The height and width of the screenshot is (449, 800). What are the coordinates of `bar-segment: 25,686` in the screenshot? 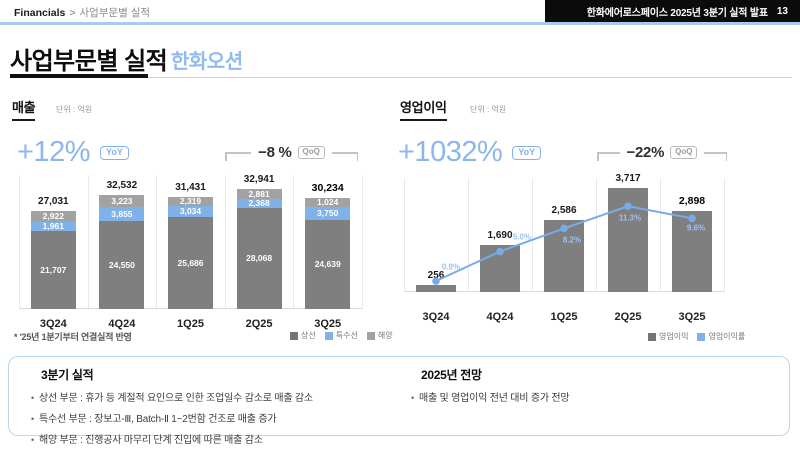 It's located at (190, 262).